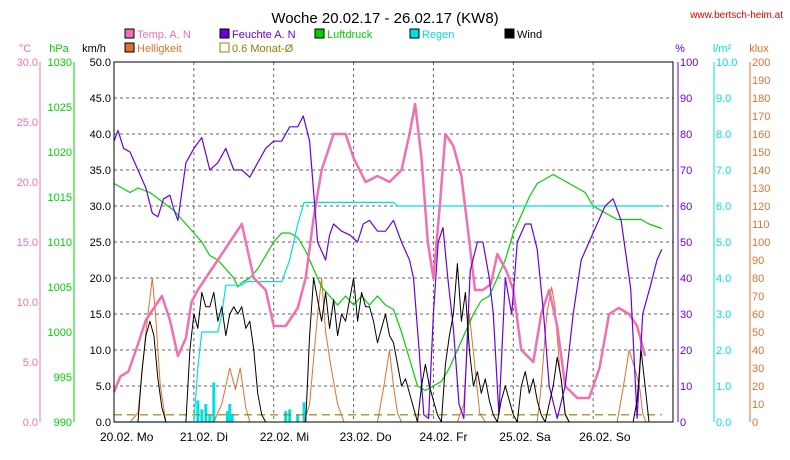 The width and height of the screenshot is (790, 460). What do you see at coordinates (350, 35) in the screenshot?
I see `legend-label: Luftdruck` at bounding box center [350, 35].